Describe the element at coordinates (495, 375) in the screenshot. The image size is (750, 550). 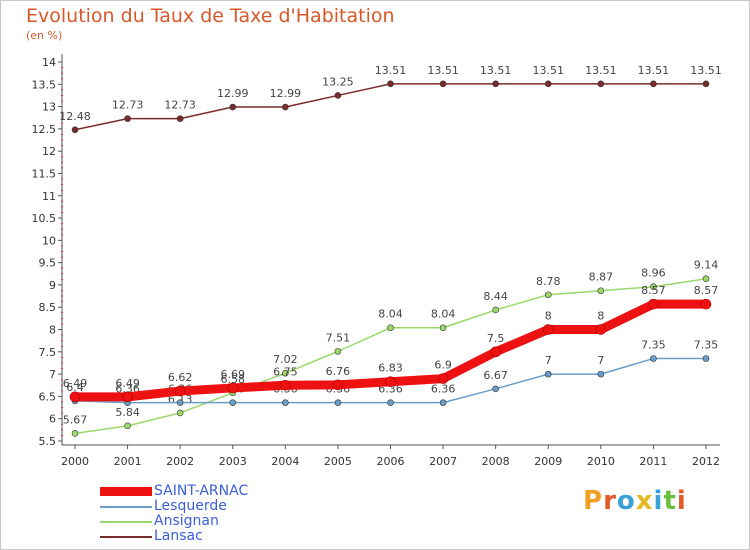
I see `data-label: 6.67` at that location.